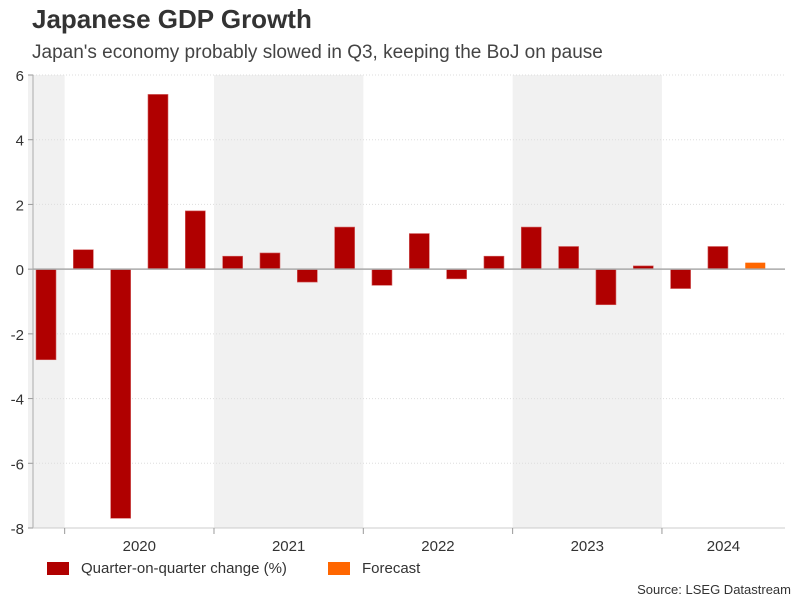  I want to click on bar-2021-Q4, so click(344, 248).